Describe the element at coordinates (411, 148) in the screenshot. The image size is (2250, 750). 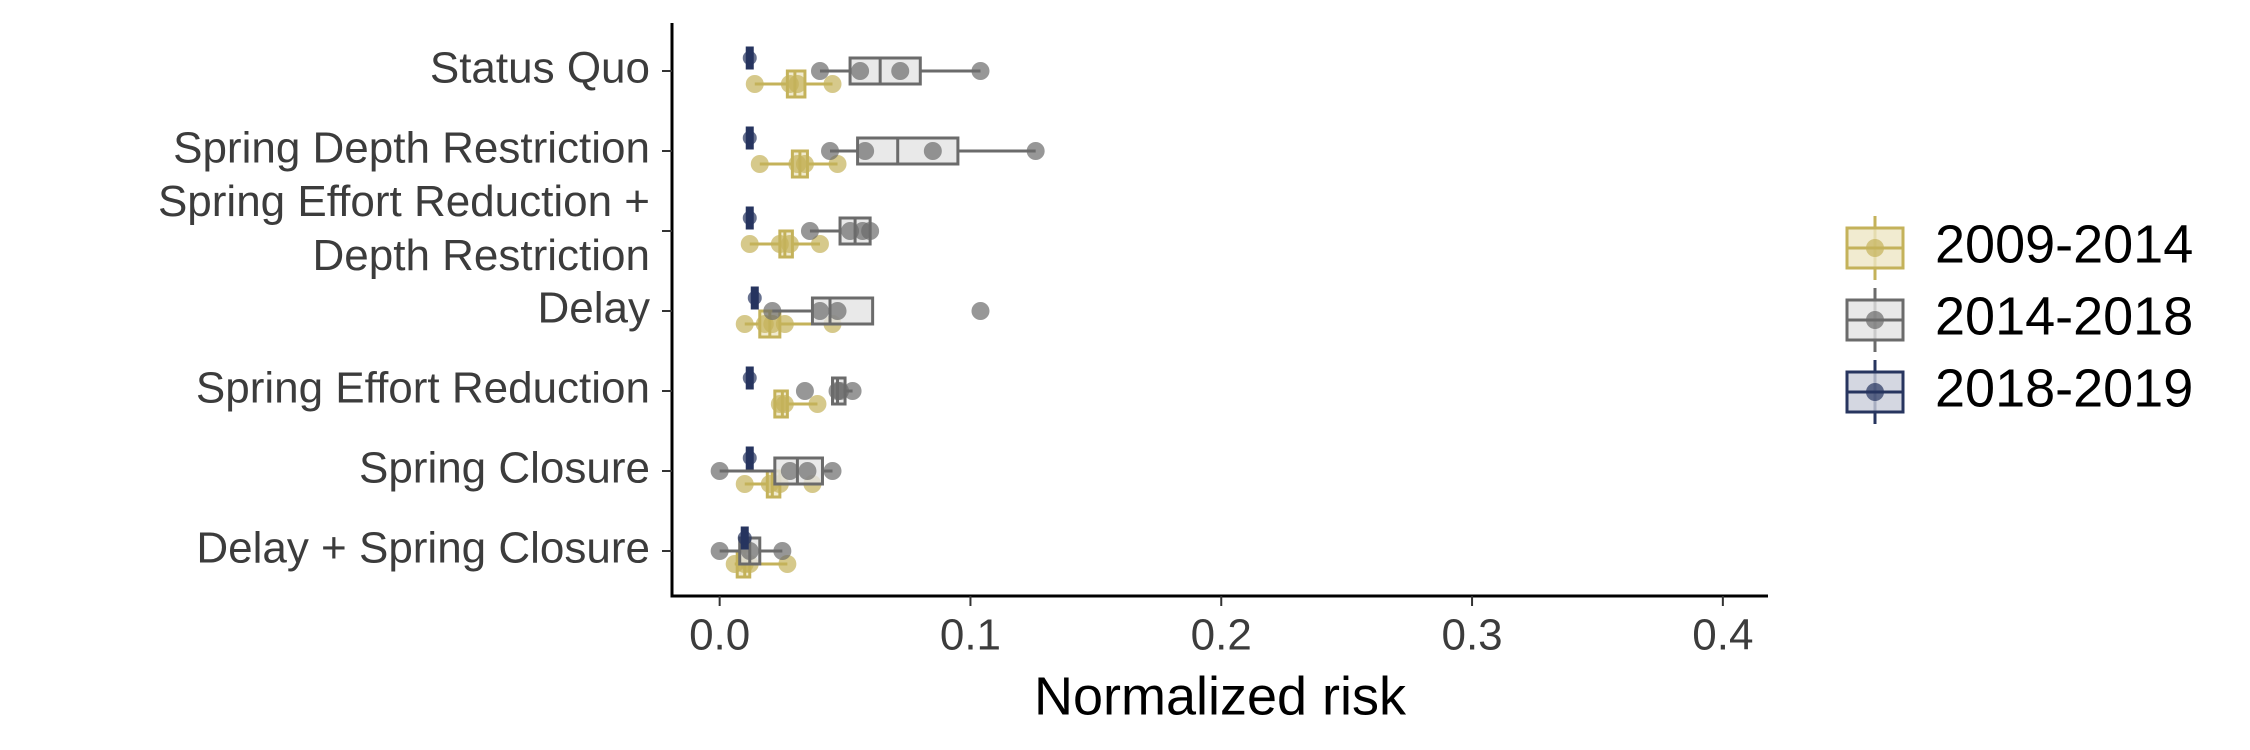
I see `y-tick-label: Spring Depth Restriction` at that location.